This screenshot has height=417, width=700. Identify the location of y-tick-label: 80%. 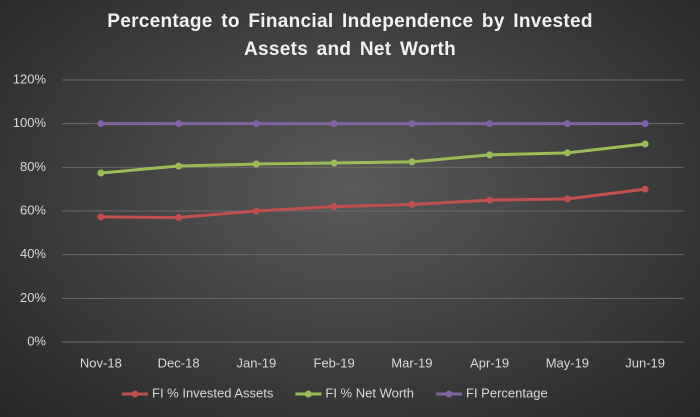
(33, 166).